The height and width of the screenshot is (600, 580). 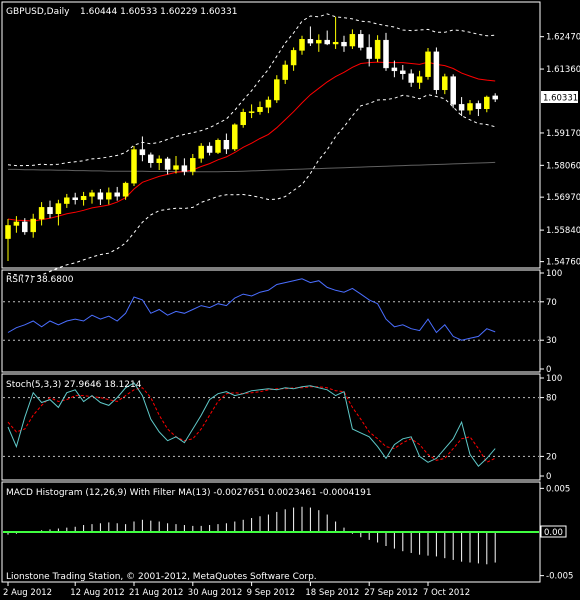 I want to click on macd-zero-label: 0.00, so click(x=553, y=533).